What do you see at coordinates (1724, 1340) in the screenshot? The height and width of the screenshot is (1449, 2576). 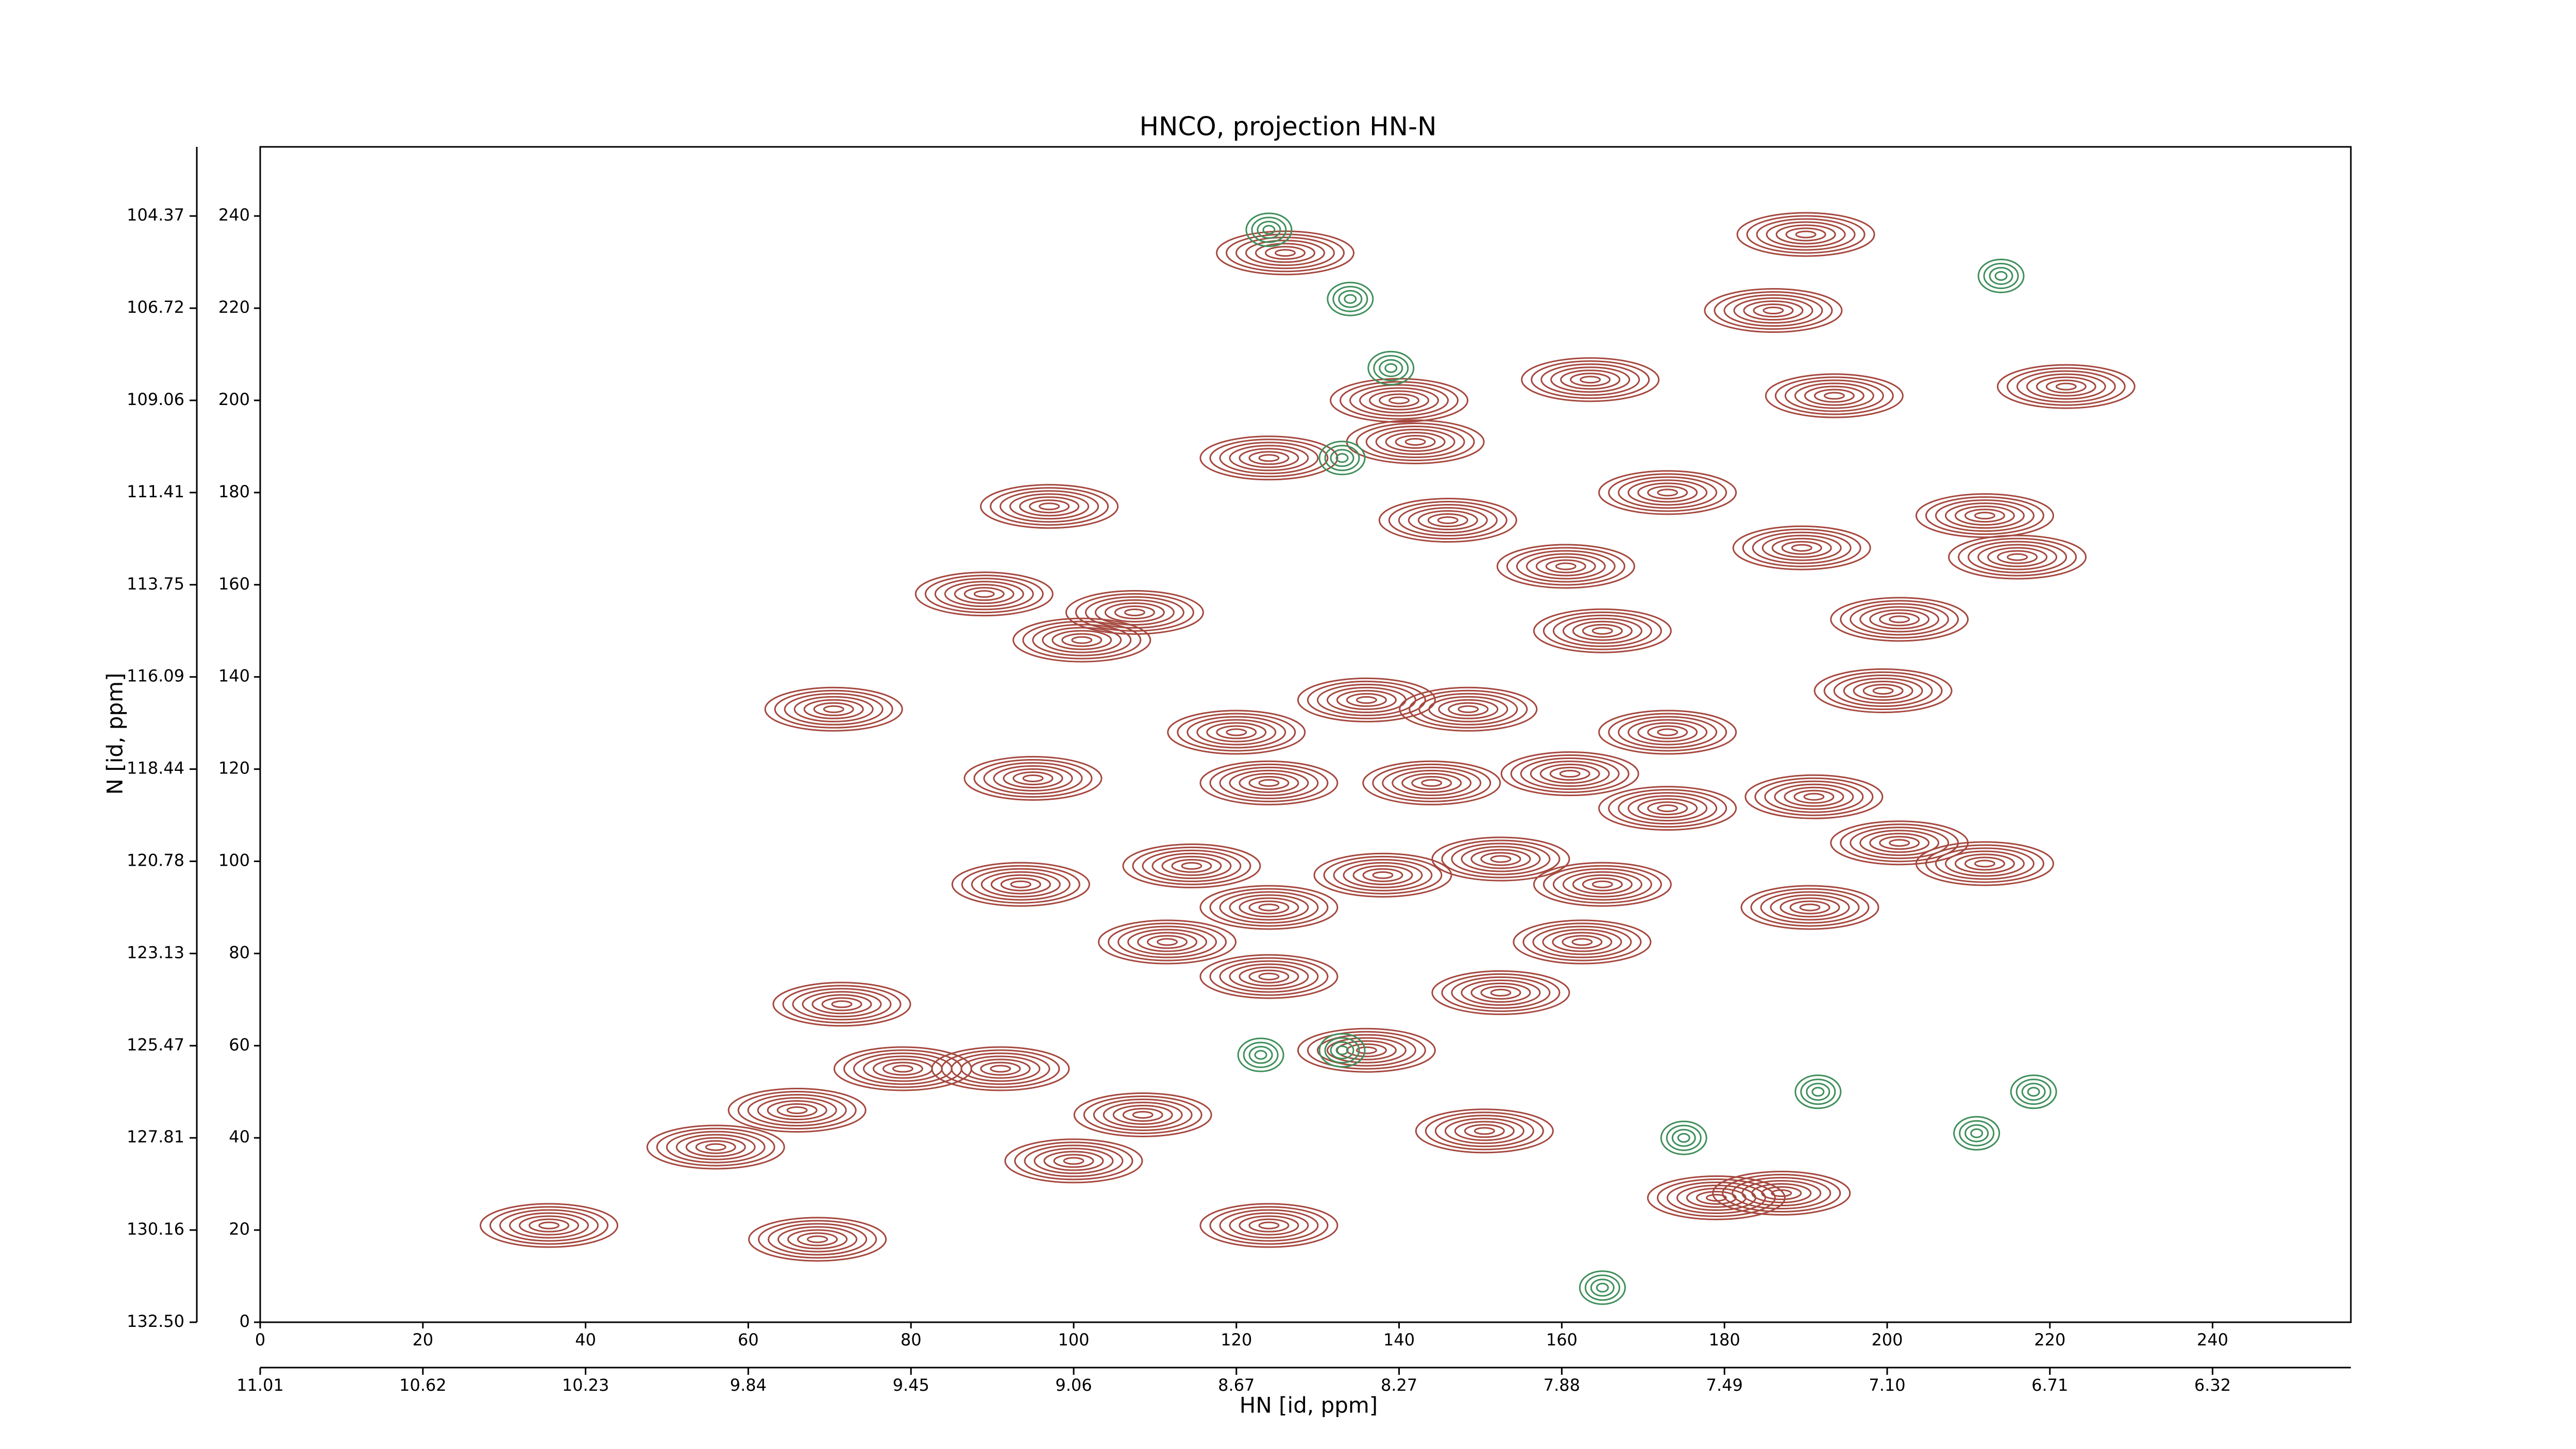 I see `x-tick-label: 180` at bounding box center [1724, 1340].